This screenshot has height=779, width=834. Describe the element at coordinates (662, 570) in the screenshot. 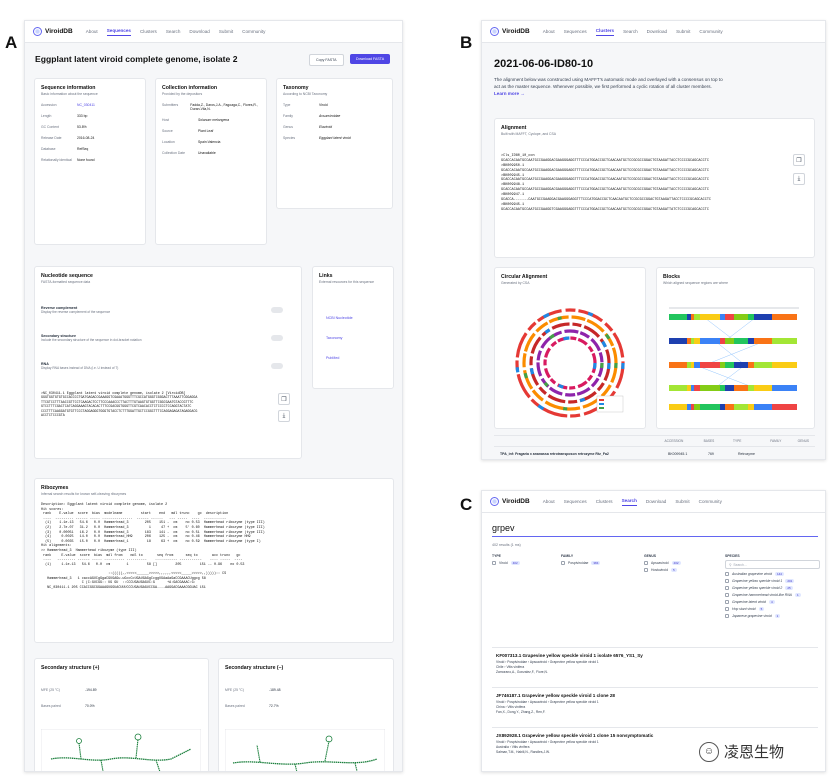

I see `filter-item: Hostuviroid 5` at that location.